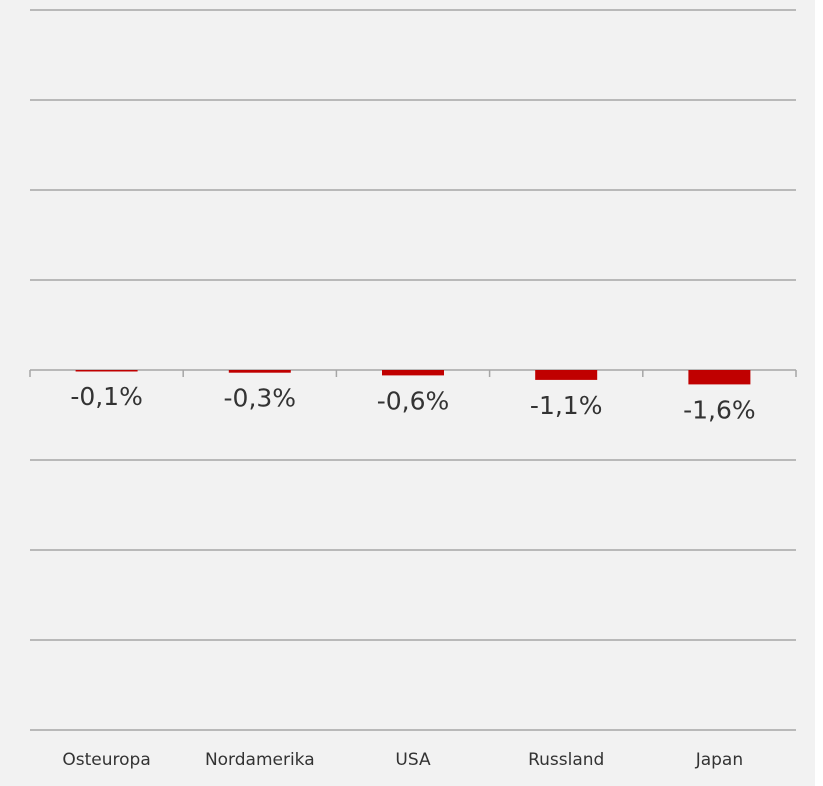  Describe the element at coordinates (260, 760) in the screenshot. I see `x-tick-label: Nordamerika` at that location.